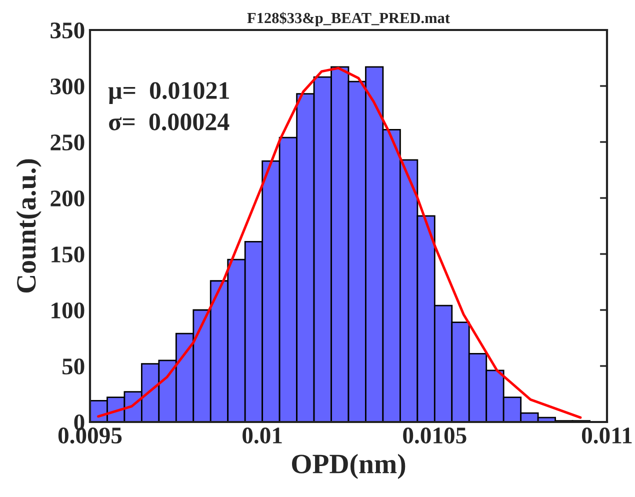 The height and width of the screenshot is (497, 635). Describe the element at coordinates (262, 436) in the screenshot. I see `x-tick-label: 0.01` at that location.